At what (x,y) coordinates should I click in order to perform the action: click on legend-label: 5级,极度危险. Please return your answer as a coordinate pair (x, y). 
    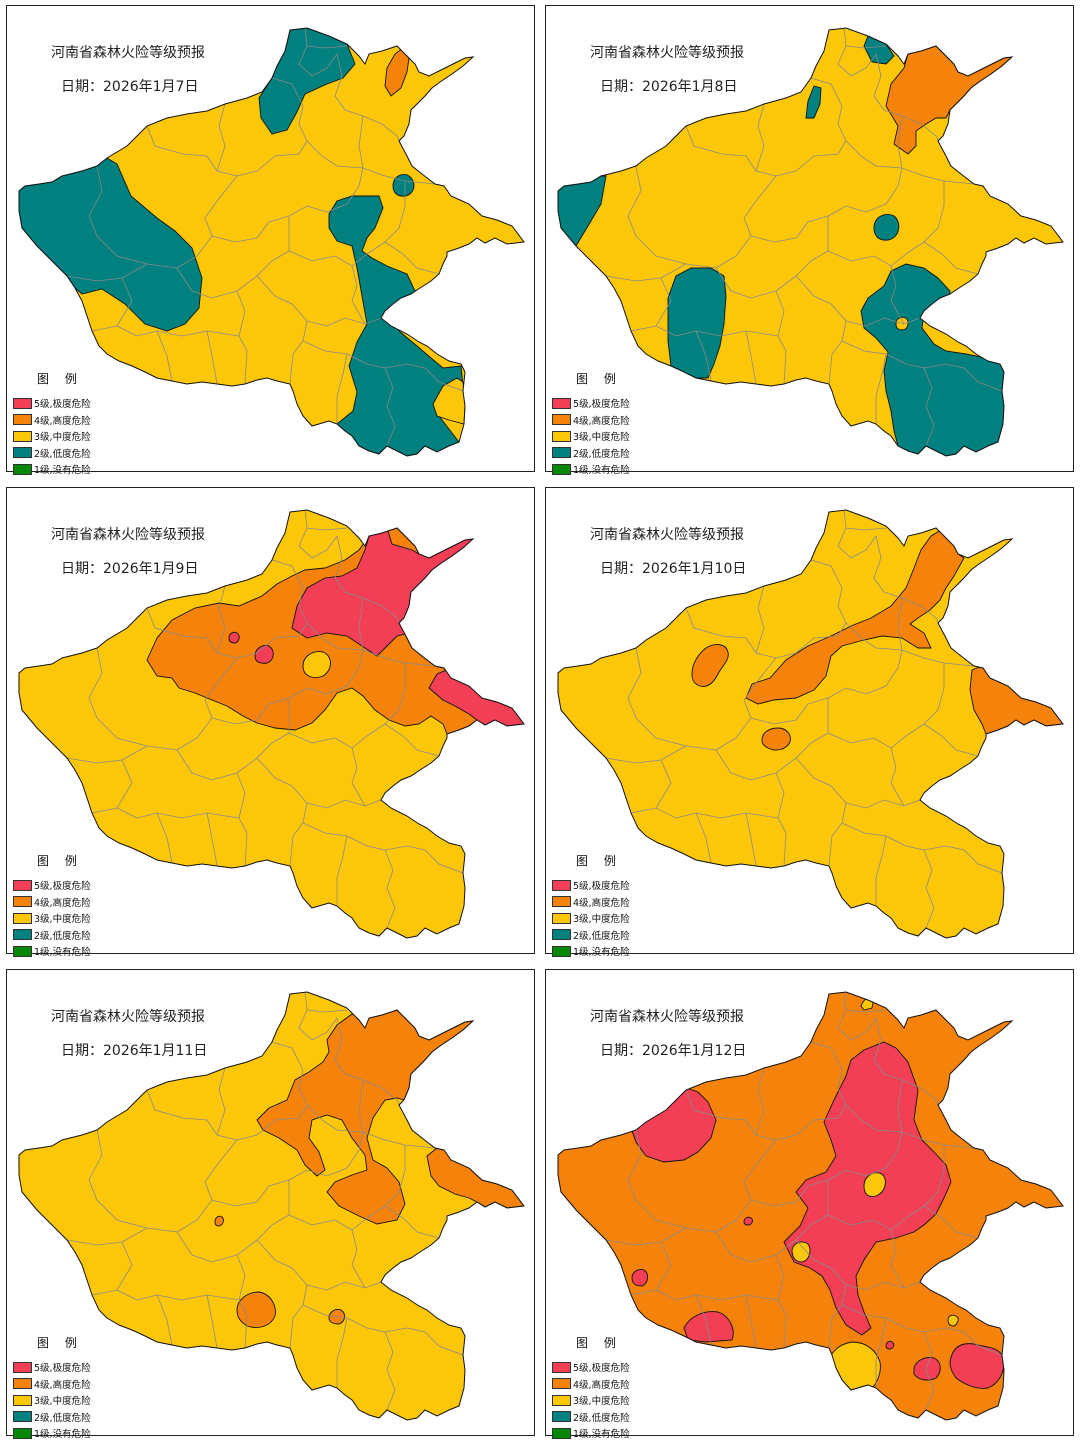
    Looking at the image, I should click on (62, 887).